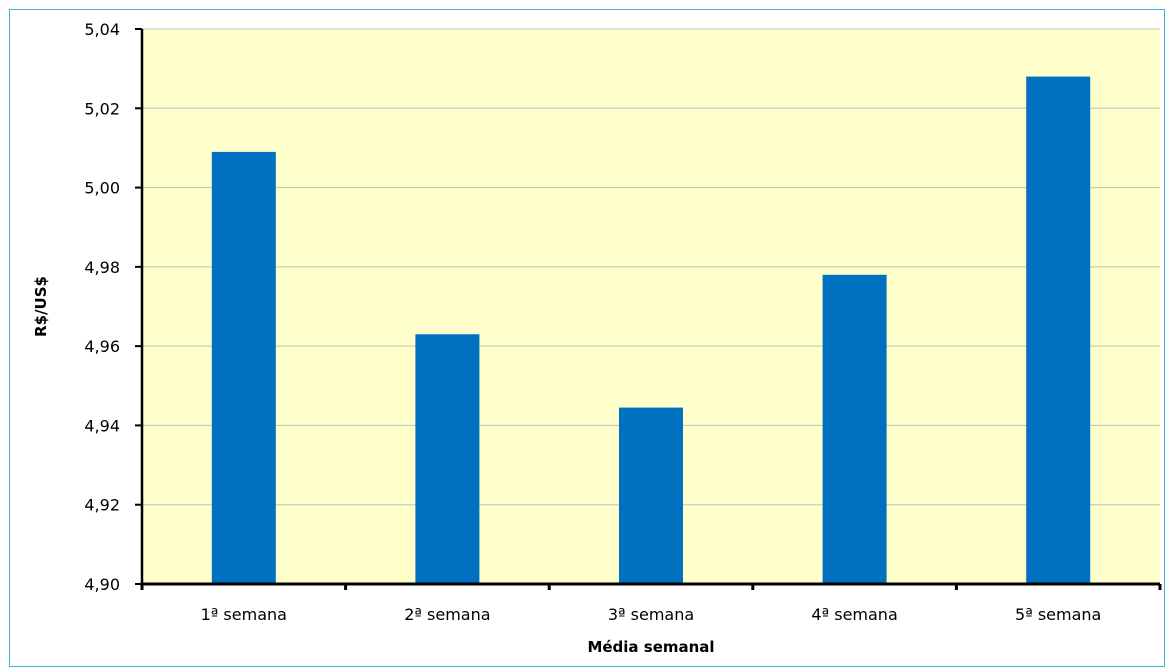  Describe the element at coordinates (102, 425) in the screenshot. I see `y-tick-label: 4,94` at that location.